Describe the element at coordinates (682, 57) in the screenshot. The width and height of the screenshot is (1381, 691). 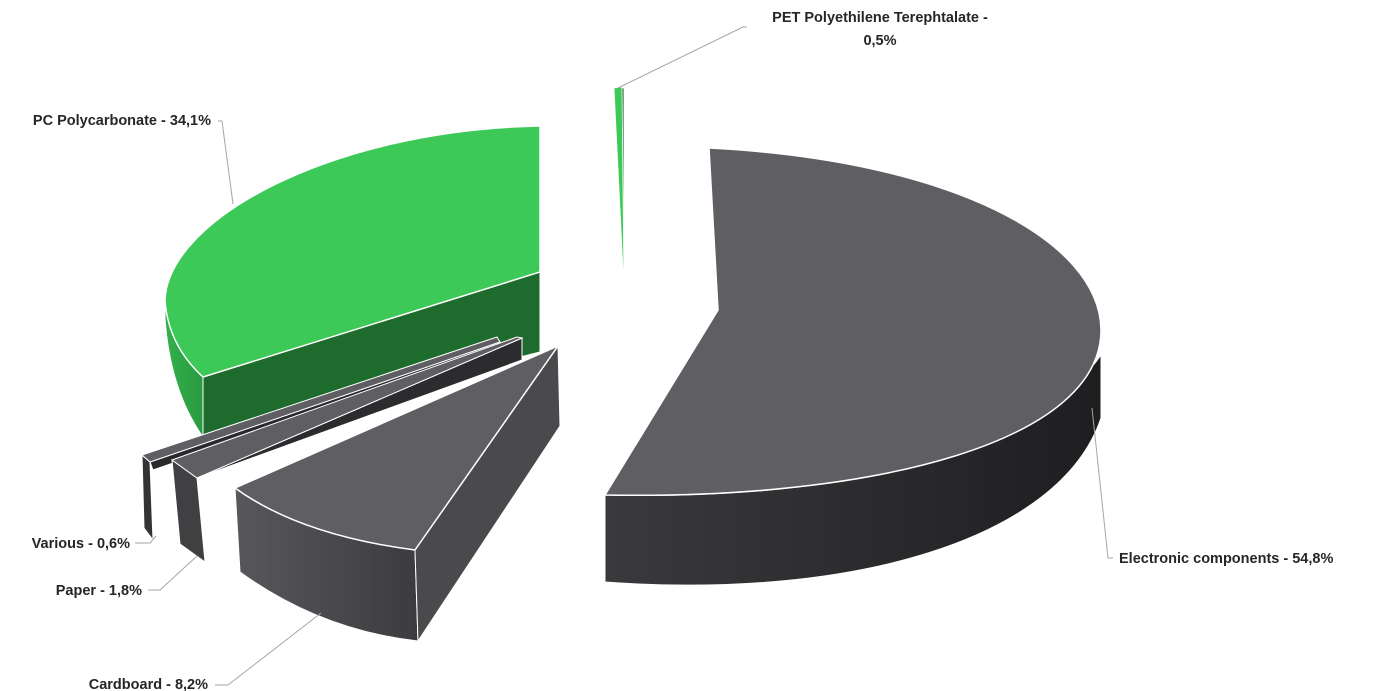
I see `leader-pet` at that location.